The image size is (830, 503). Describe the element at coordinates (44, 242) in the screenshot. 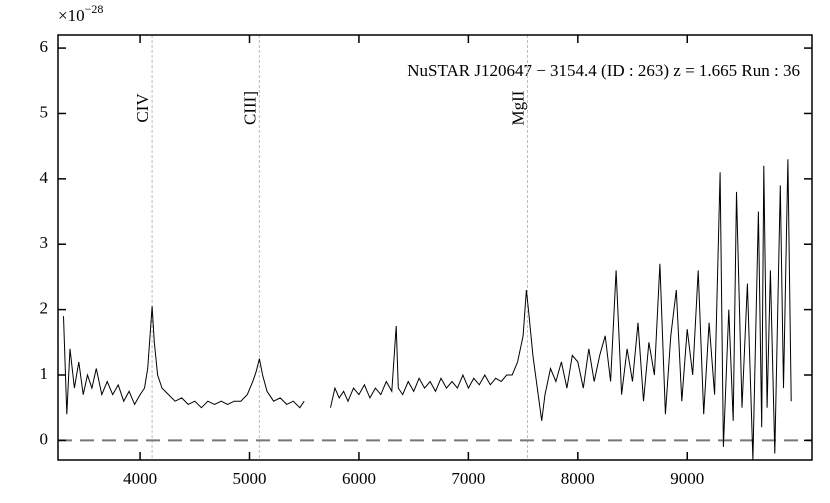

I see `y-tick-label: 3` at that location.